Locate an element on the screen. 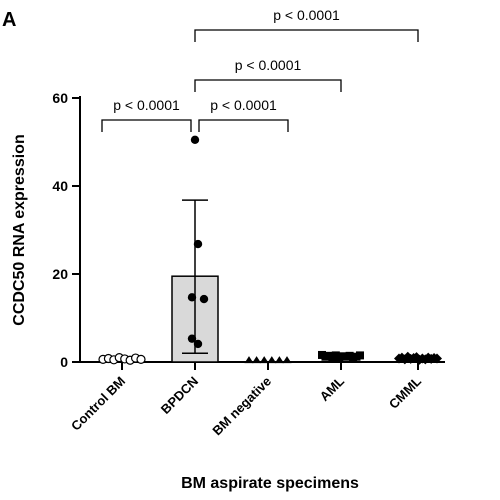  y-tick-label: 20 is located at coordinates (60, 274).